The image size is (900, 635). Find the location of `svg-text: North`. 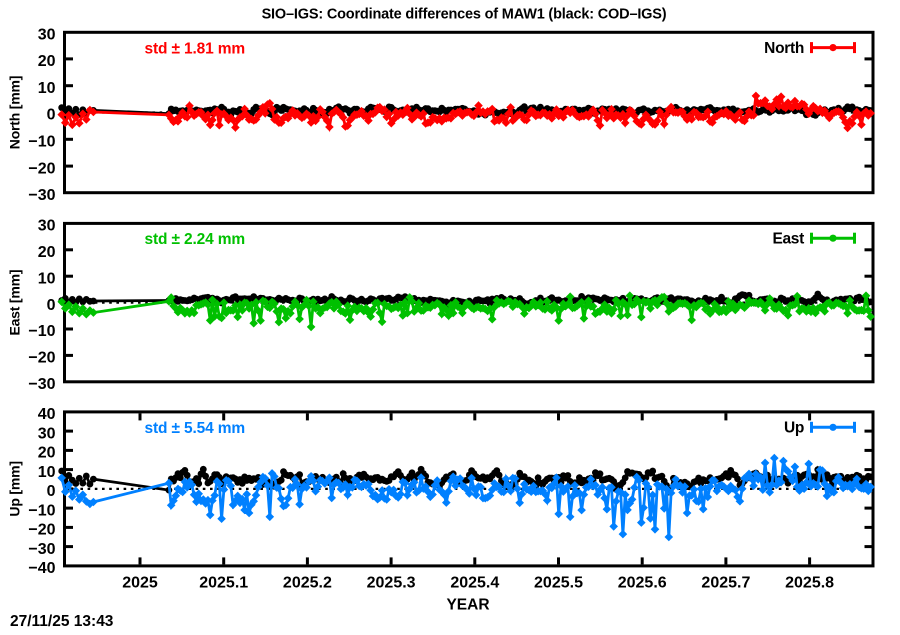

svg-text: North is located at coordinates (784, 48).